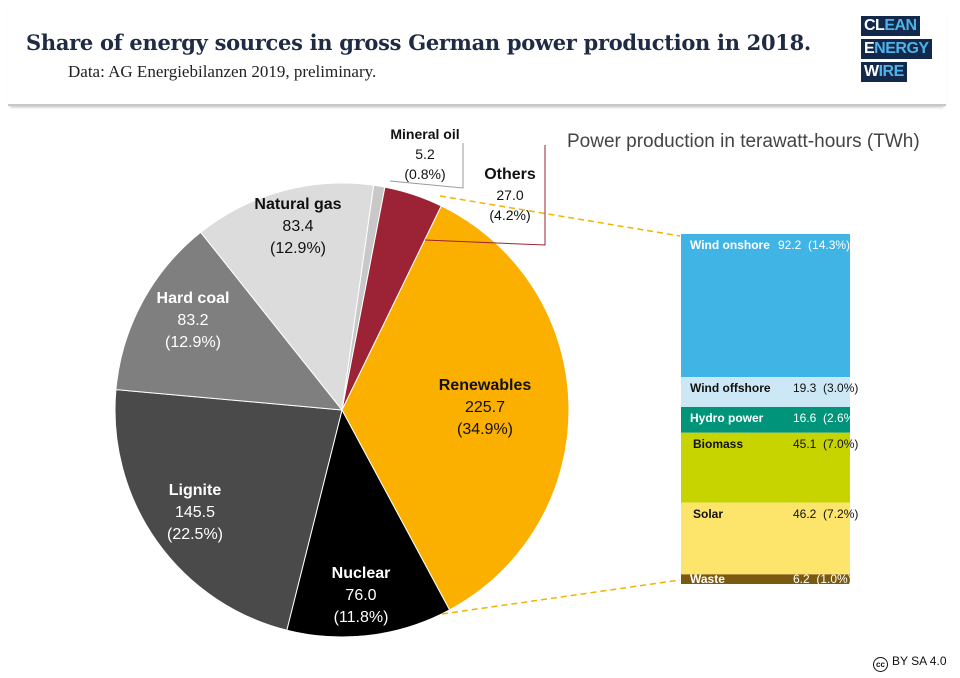 The image size is (960, 678). I want to click on pie-label-lignite: Lignite 145.5 (22.5%), so click(195, 512).